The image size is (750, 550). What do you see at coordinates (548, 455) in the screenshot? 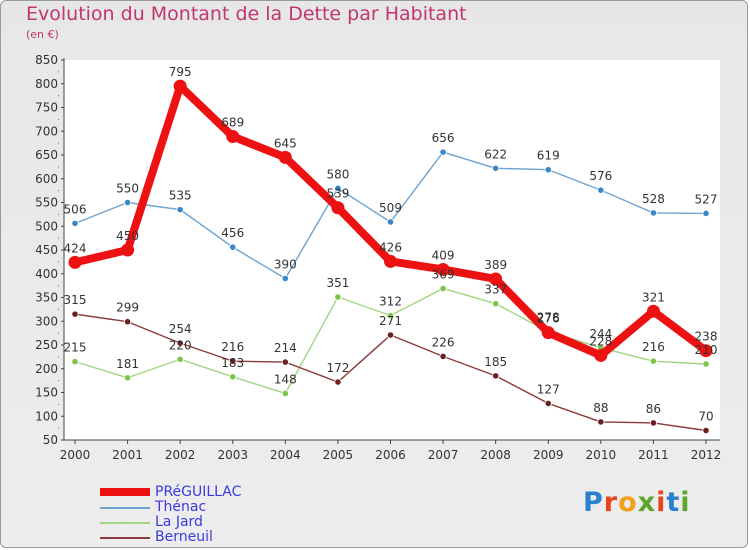
I see `x-tick-label: 2009` at bounding box center [548, 455].